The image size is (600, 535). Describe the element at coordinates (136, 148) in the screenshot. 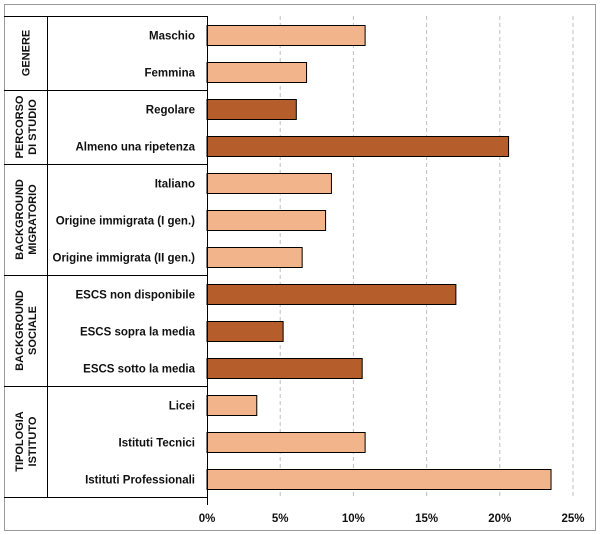

I see `category-label: Almeno una ripetenza` at that location.